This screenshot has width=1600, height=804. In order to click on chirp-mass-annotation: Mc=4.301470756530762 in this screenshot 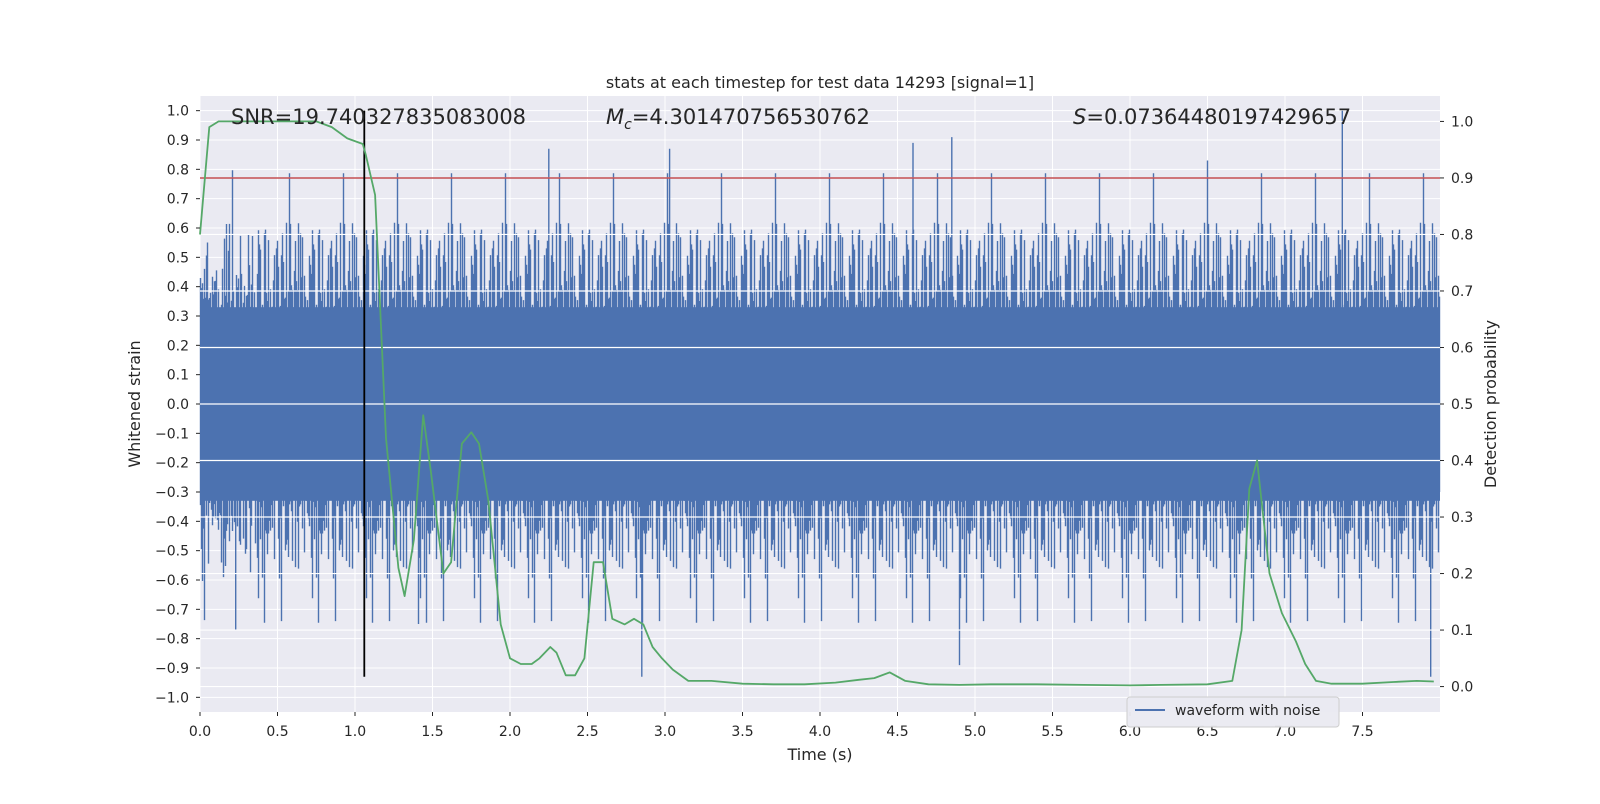, I will do `click(738, 119)`.